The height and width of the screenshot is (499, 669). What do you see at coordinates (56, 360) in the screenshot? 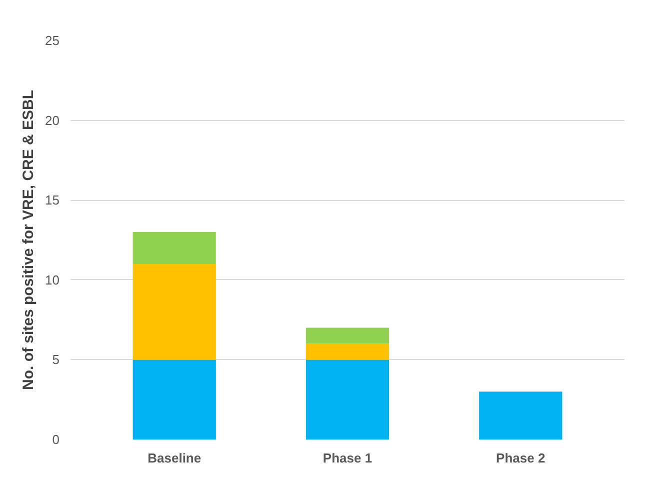
I see `y-tick-label: 5` at bounding box center [56, 360].